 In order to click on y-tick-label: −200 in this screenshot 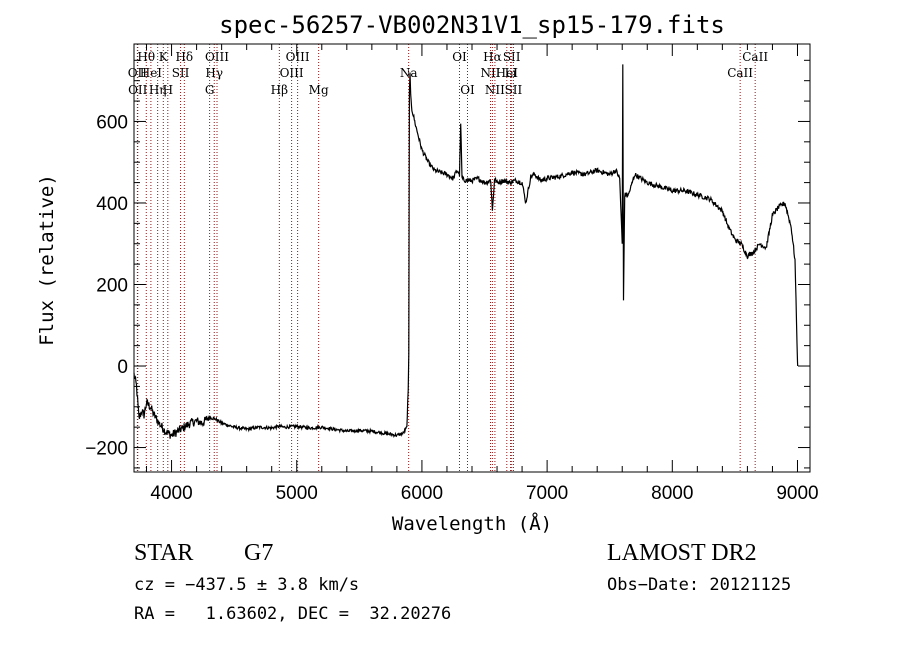, I will do `click(106, 449)`.